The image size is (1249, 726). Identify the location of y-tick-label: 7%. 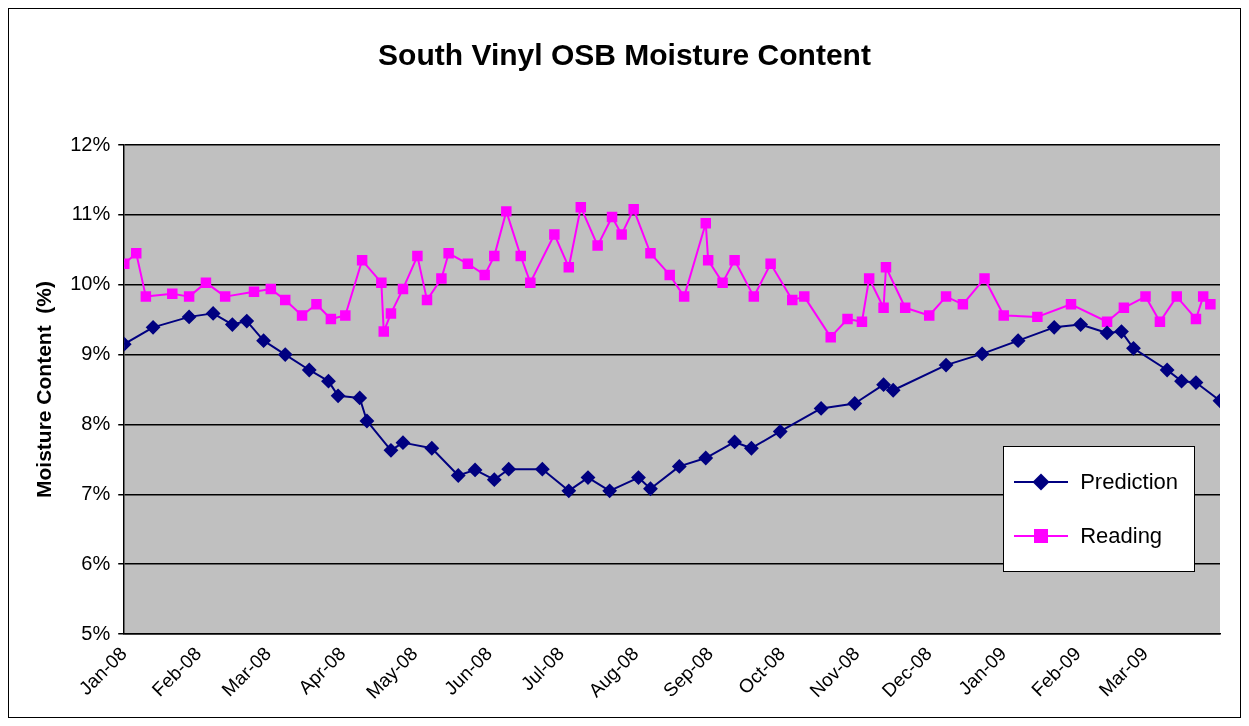
(96, 492).